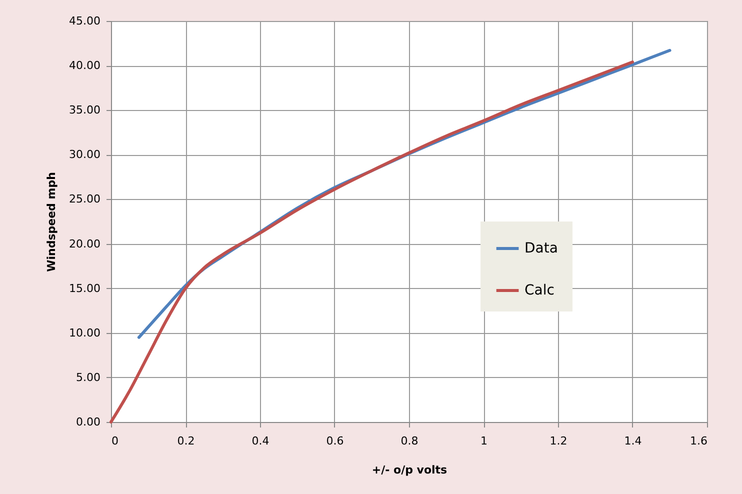 The image size is (742, 494). I want to click on x-tick-label: 0, so click(115, 441).